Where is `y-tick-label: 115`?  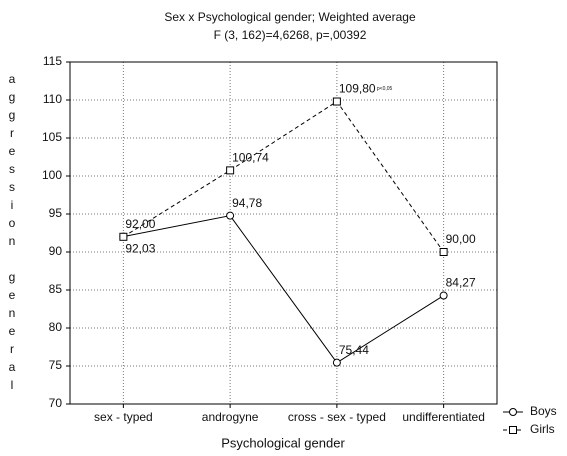
y-tick-label: 115 is located at coordinates (52, 61).